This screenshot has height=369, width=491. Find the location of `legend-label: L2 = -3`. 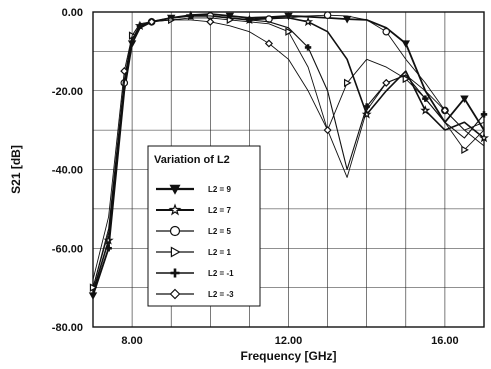

legend-label: L2 = -3 is located at coordinates (221, 294).